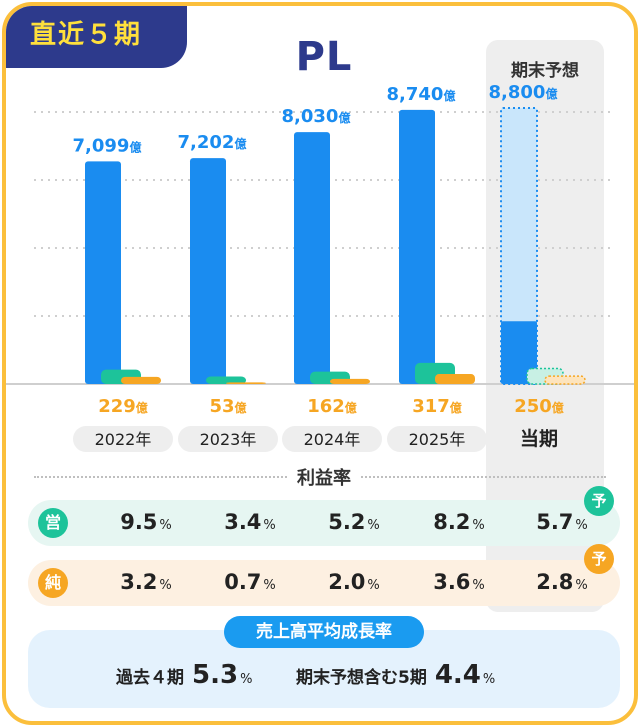 This screenshot has height=727, width=640. Describe the element at coordinates (146, 582) in the screenshot. I see `net-margin-value: 3.2%` at that location.